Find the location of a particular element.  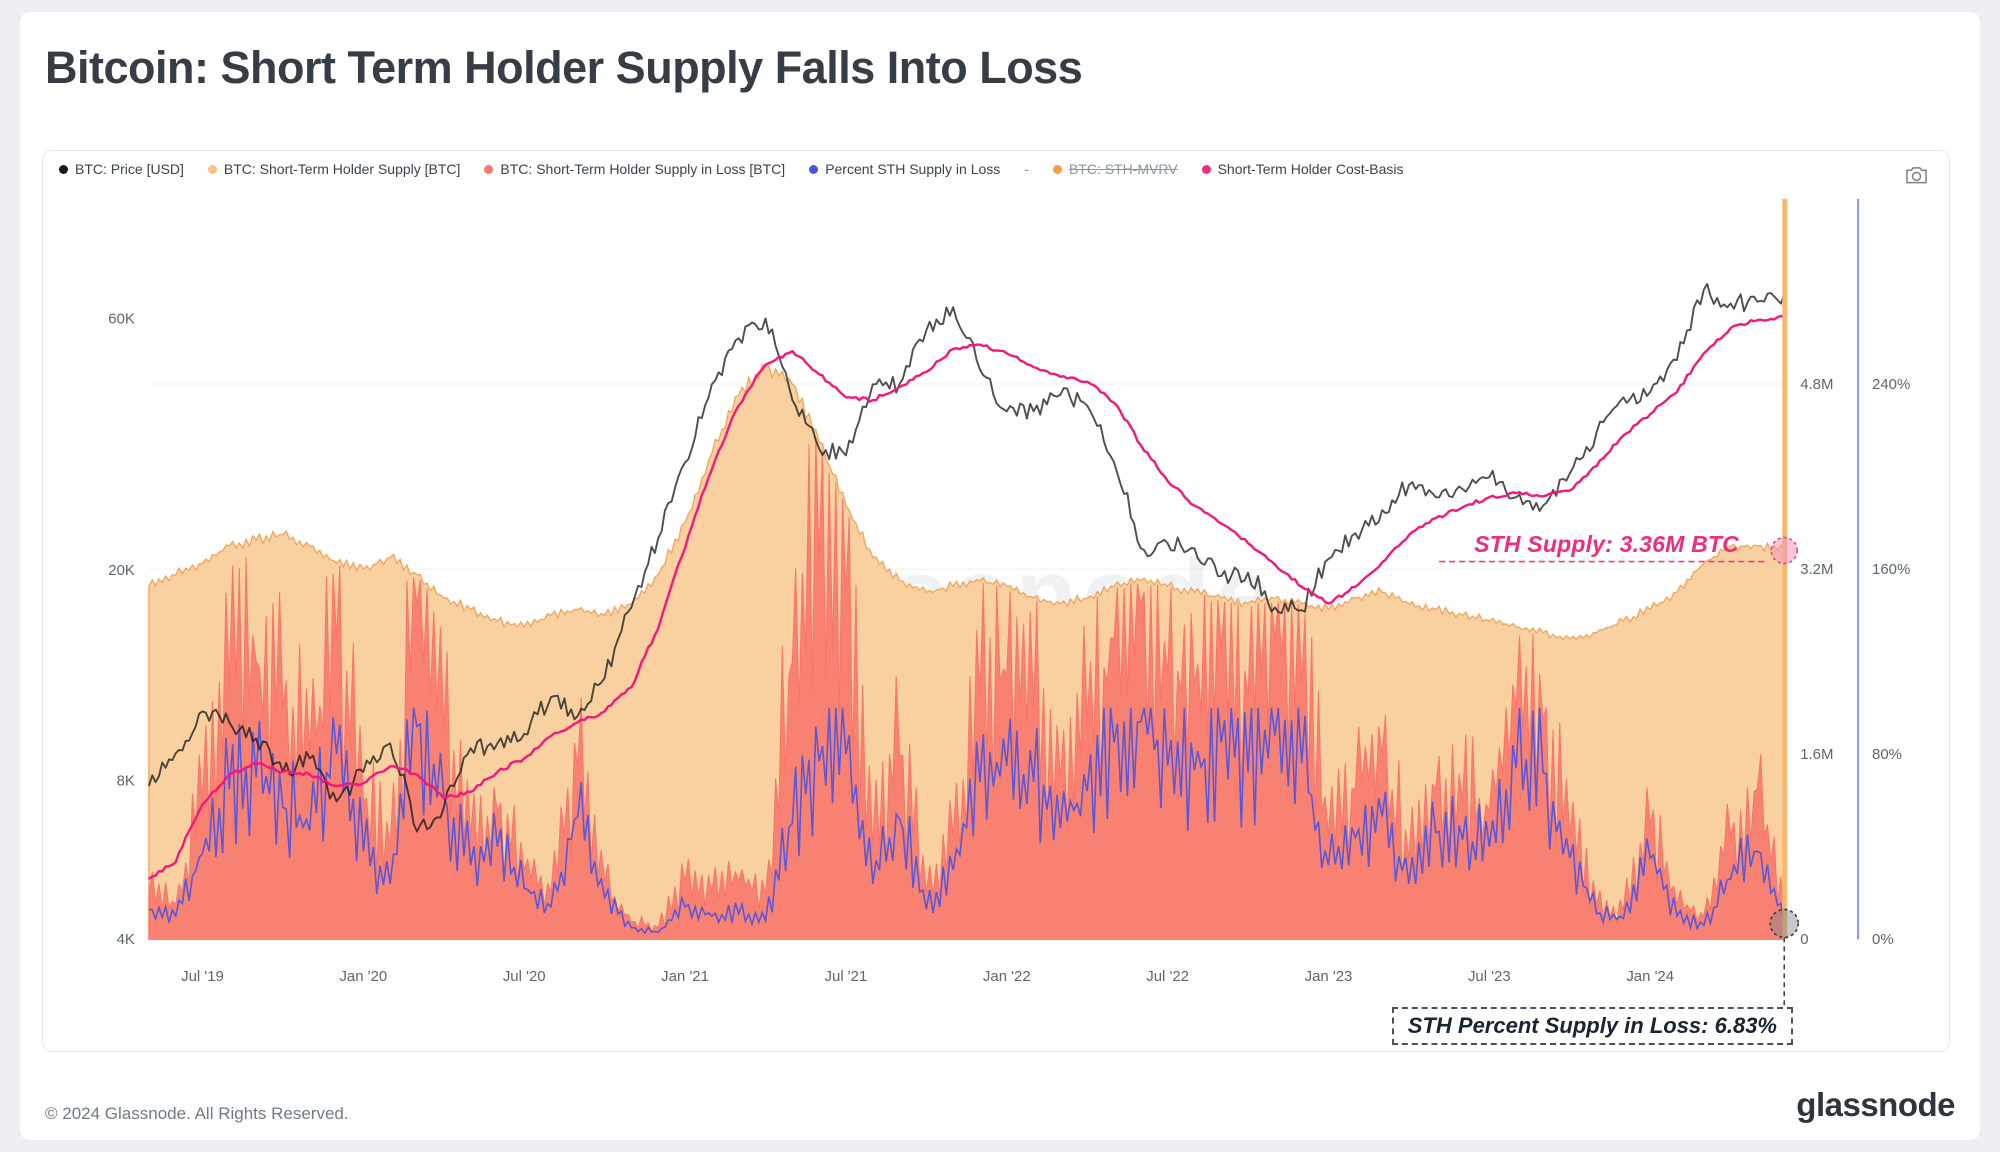

axis-tick-label: 1.6M is located at coordinates (1816, 754).